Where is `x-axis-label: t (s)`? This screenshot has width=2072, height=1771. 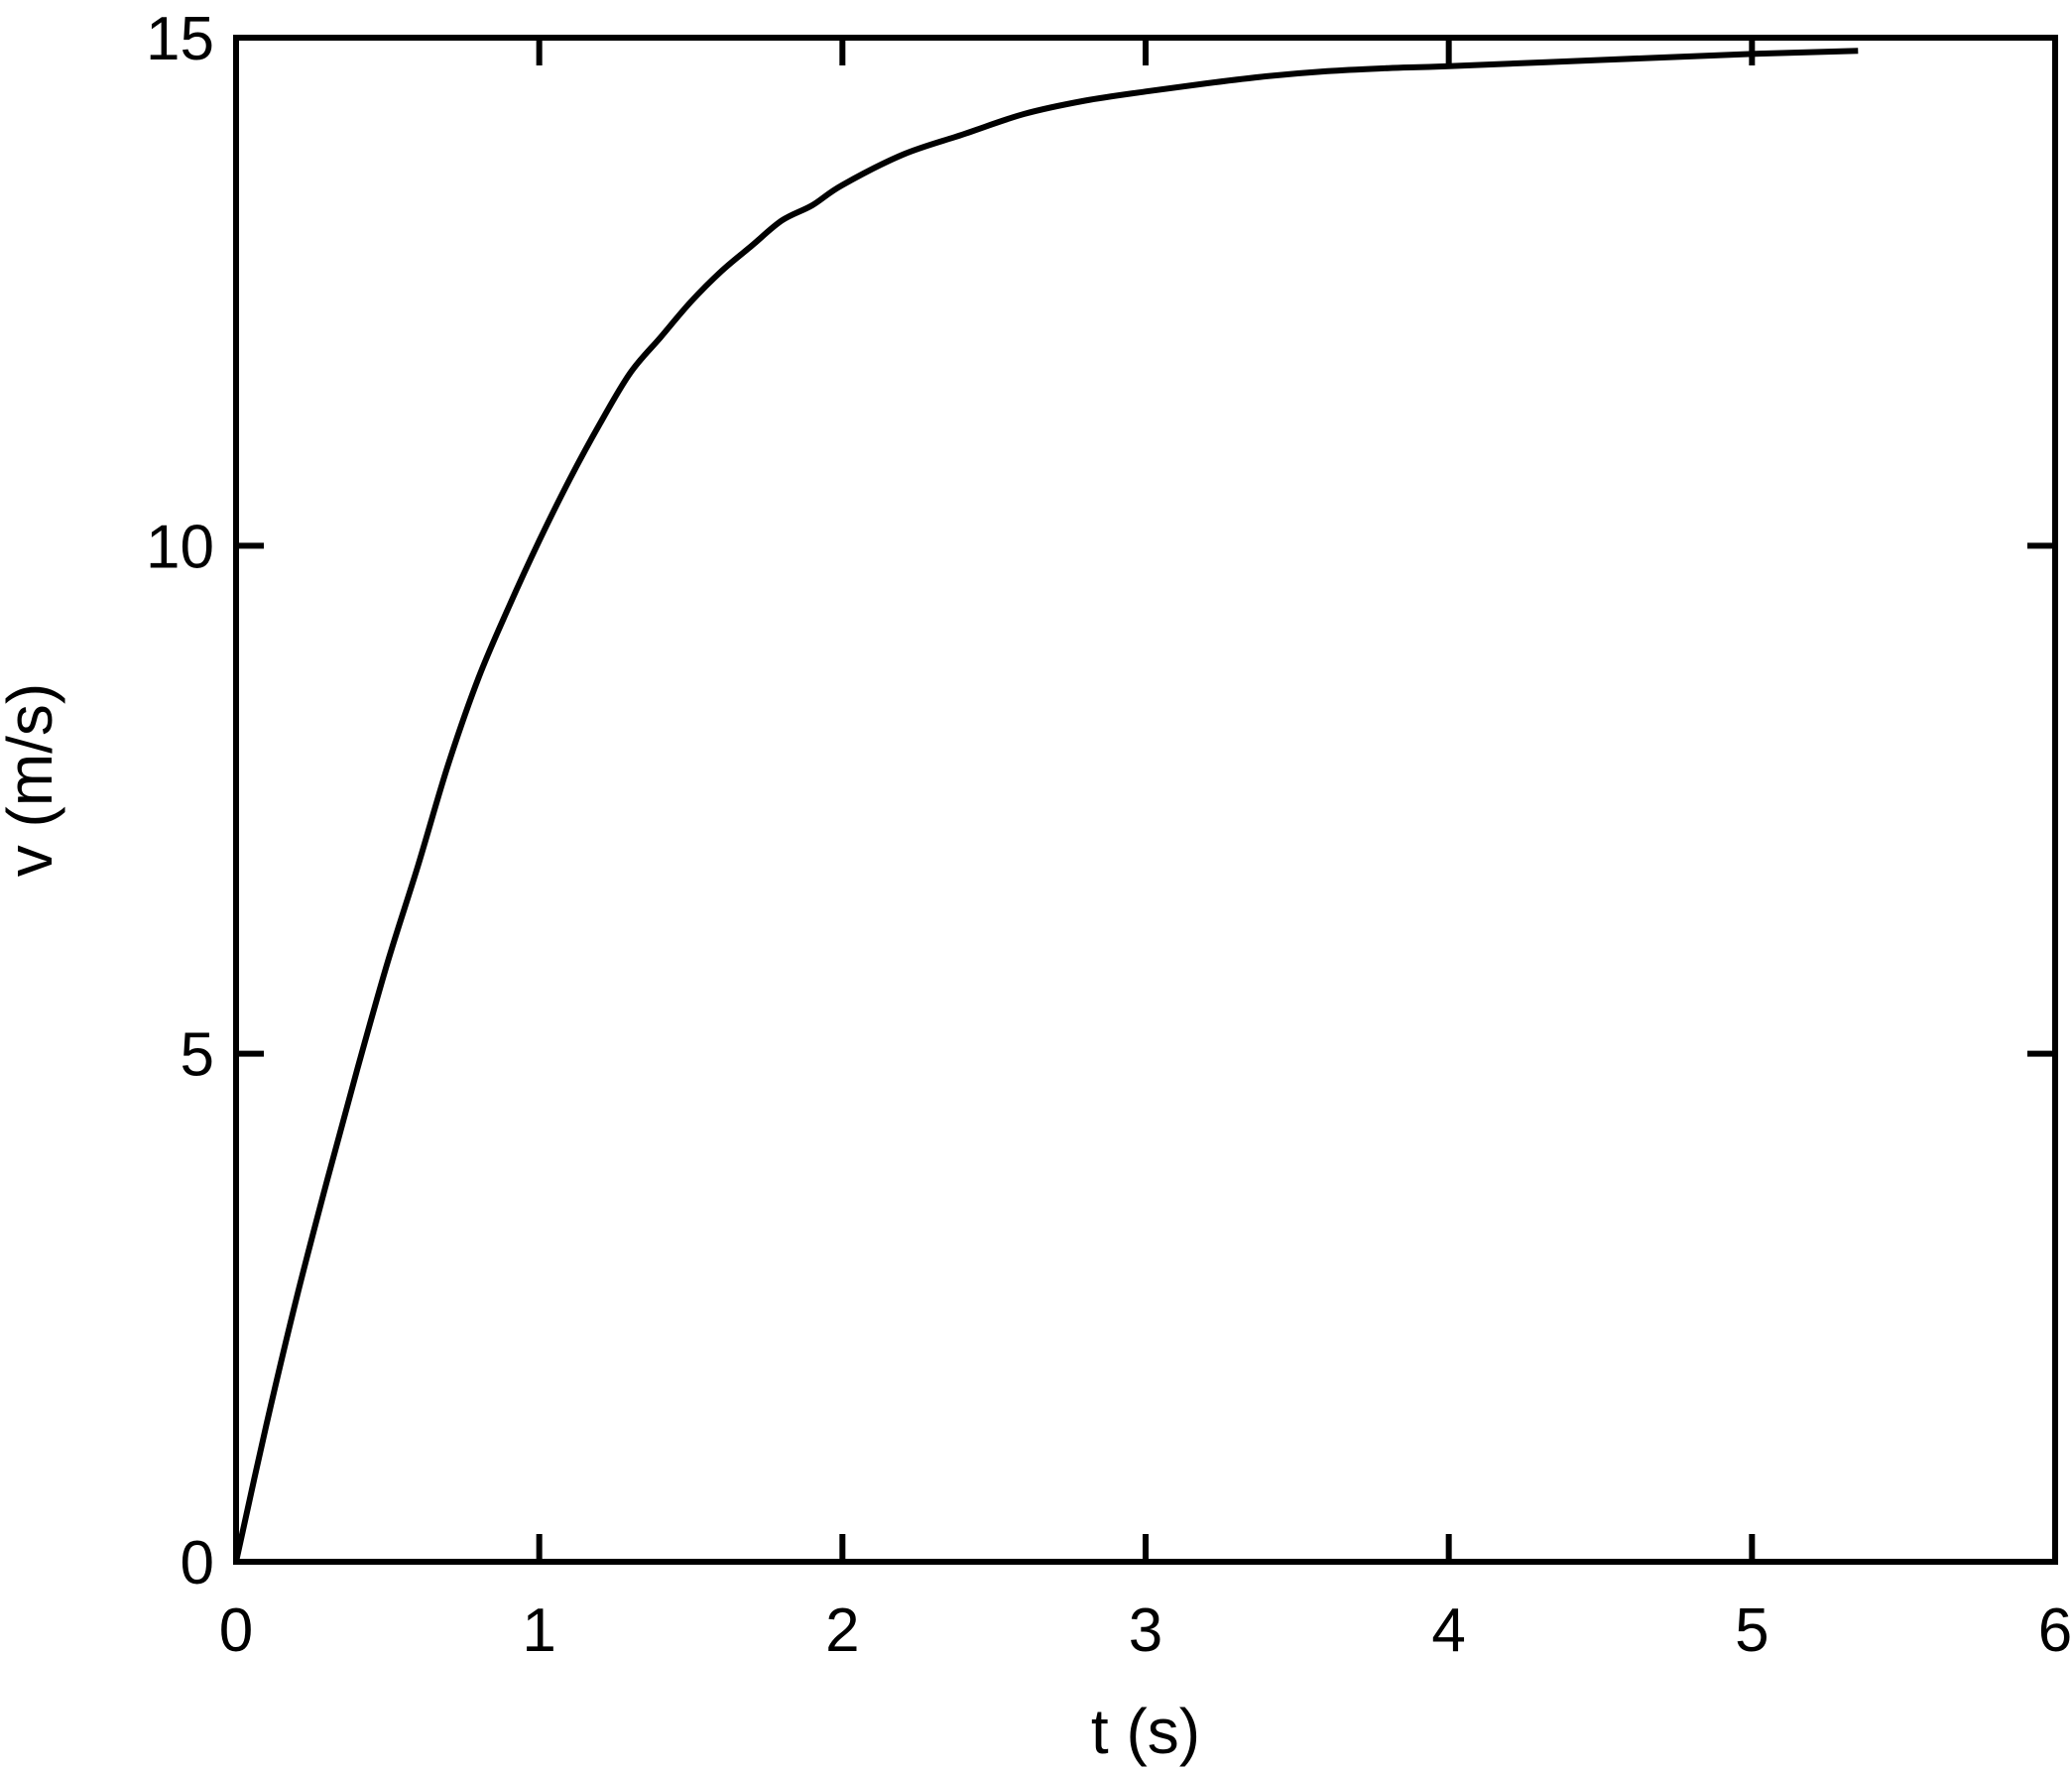 x-axis-label: t (s) is located at coordinates (1145, 1732).